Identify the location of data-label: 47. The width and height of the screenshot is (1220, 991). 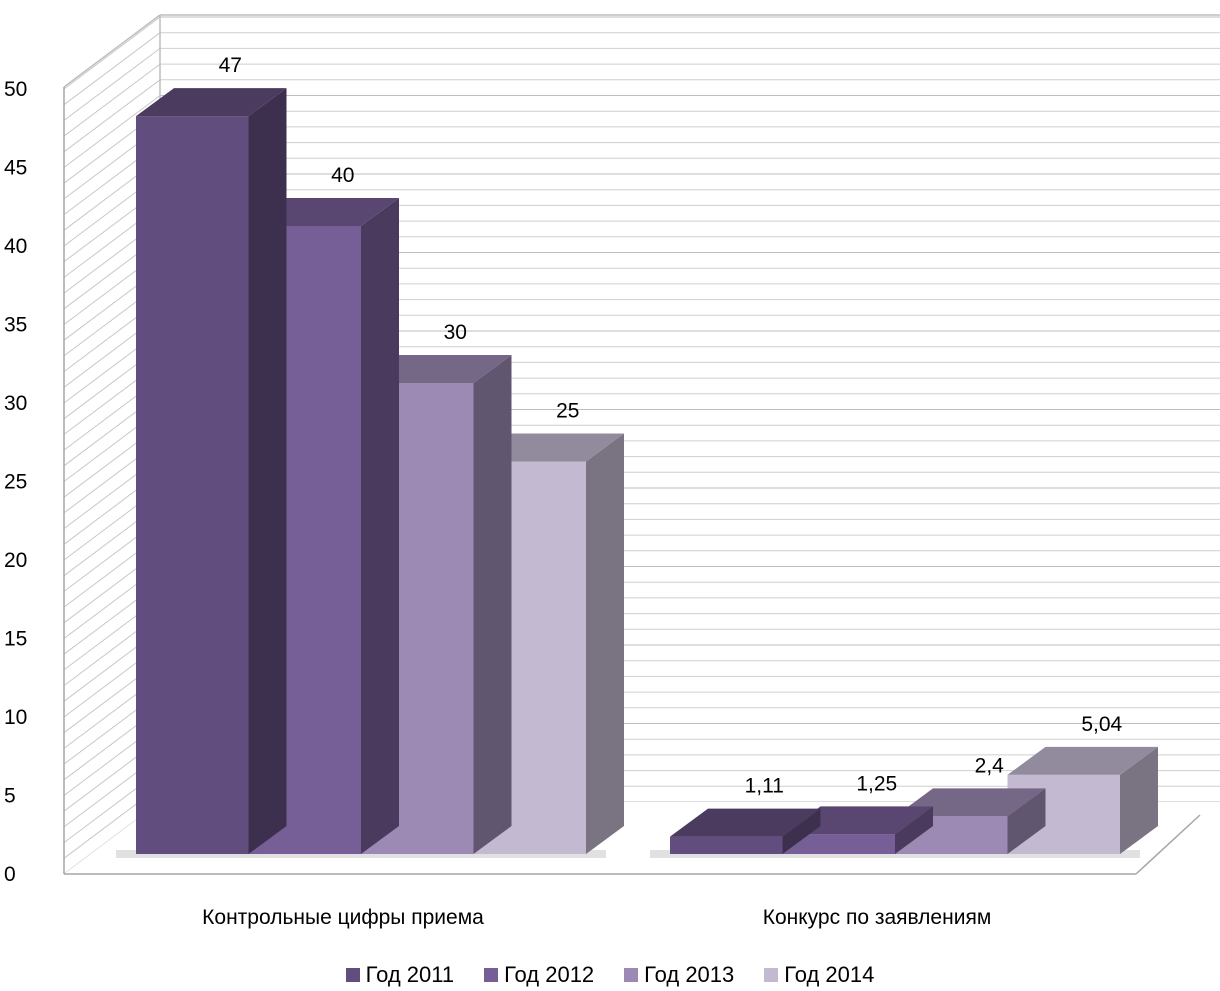
(230, 65).